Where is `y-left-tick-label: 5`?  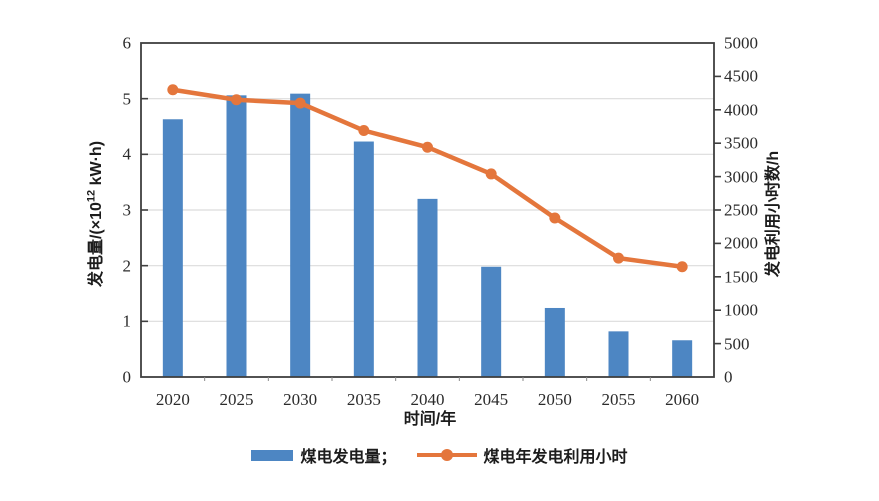
y-left-tick-label: 5 is located at coordinates (127, 99).